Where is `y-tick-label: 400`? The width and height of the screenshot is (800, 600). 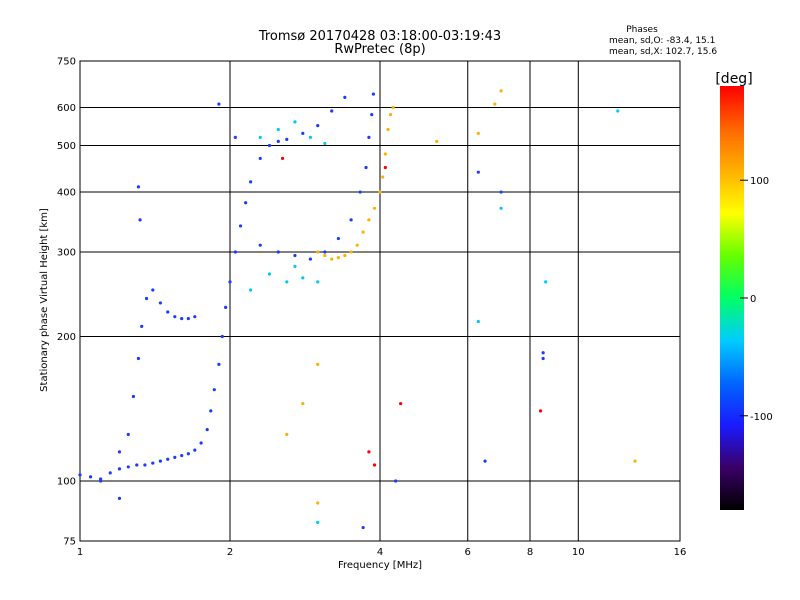
y-tick-label: 400 is located at coordinates (66, 193).